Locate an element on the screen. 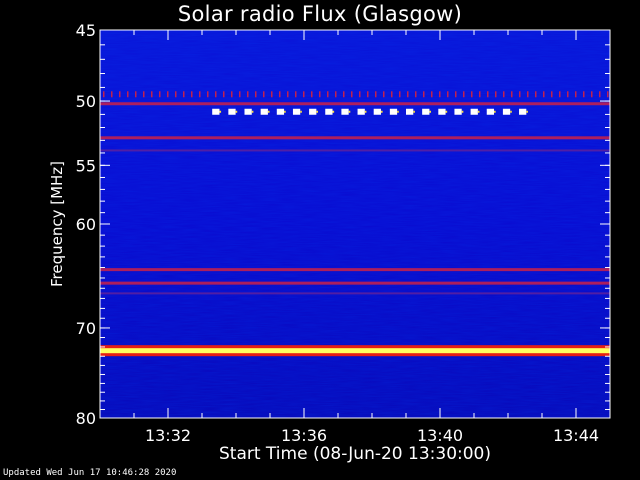 This screenshot has width=640, height=480. y-tick-label: 45 is located at coordinates (86, 30).